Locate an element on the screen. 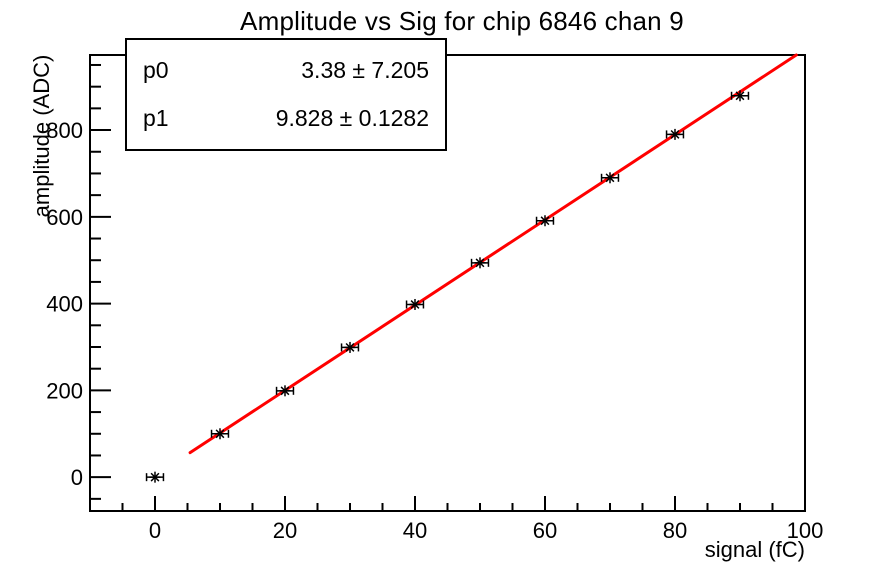  x-tick-label: 20 is located at coordinates (285, 530).